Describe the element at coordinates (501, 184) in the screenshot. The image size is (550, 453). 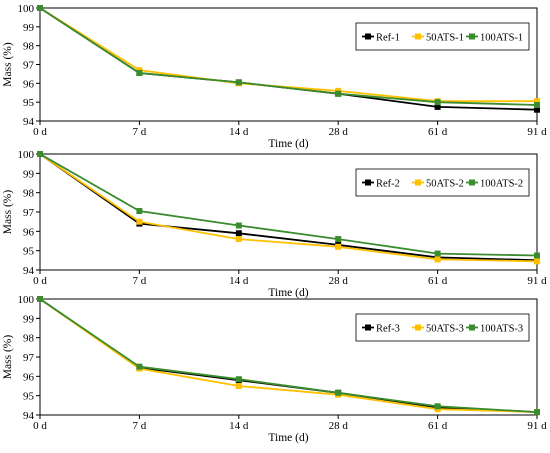
I see `legend-label: 100ATS-2` at that location.